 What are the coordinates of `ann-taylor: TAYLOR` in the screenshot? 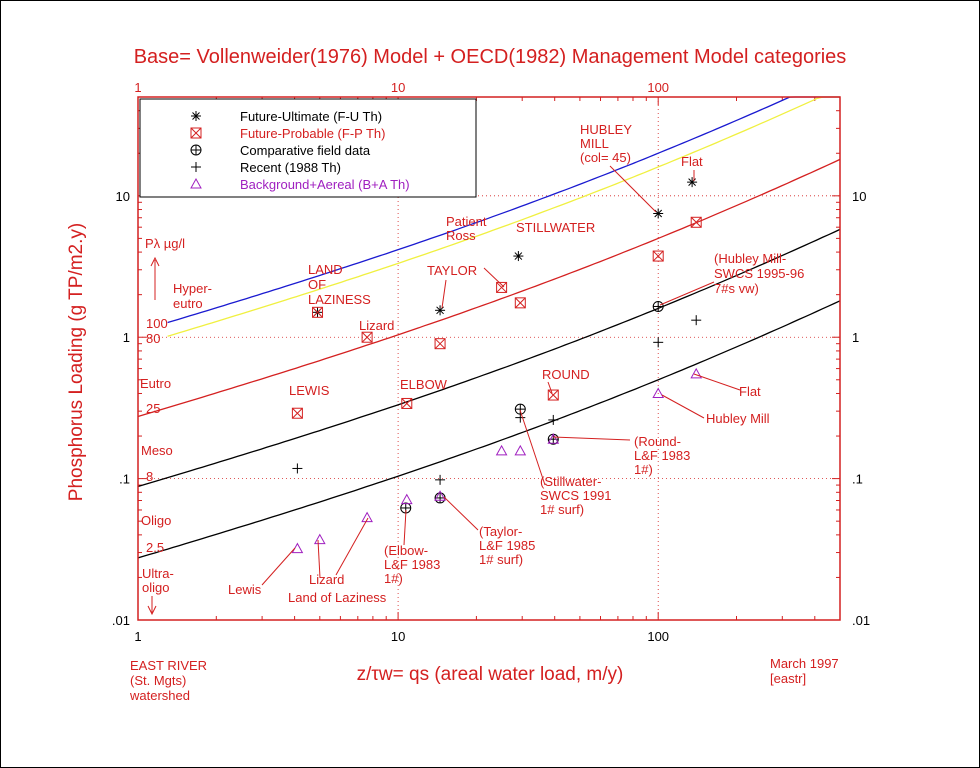 It's located at (452, 270).